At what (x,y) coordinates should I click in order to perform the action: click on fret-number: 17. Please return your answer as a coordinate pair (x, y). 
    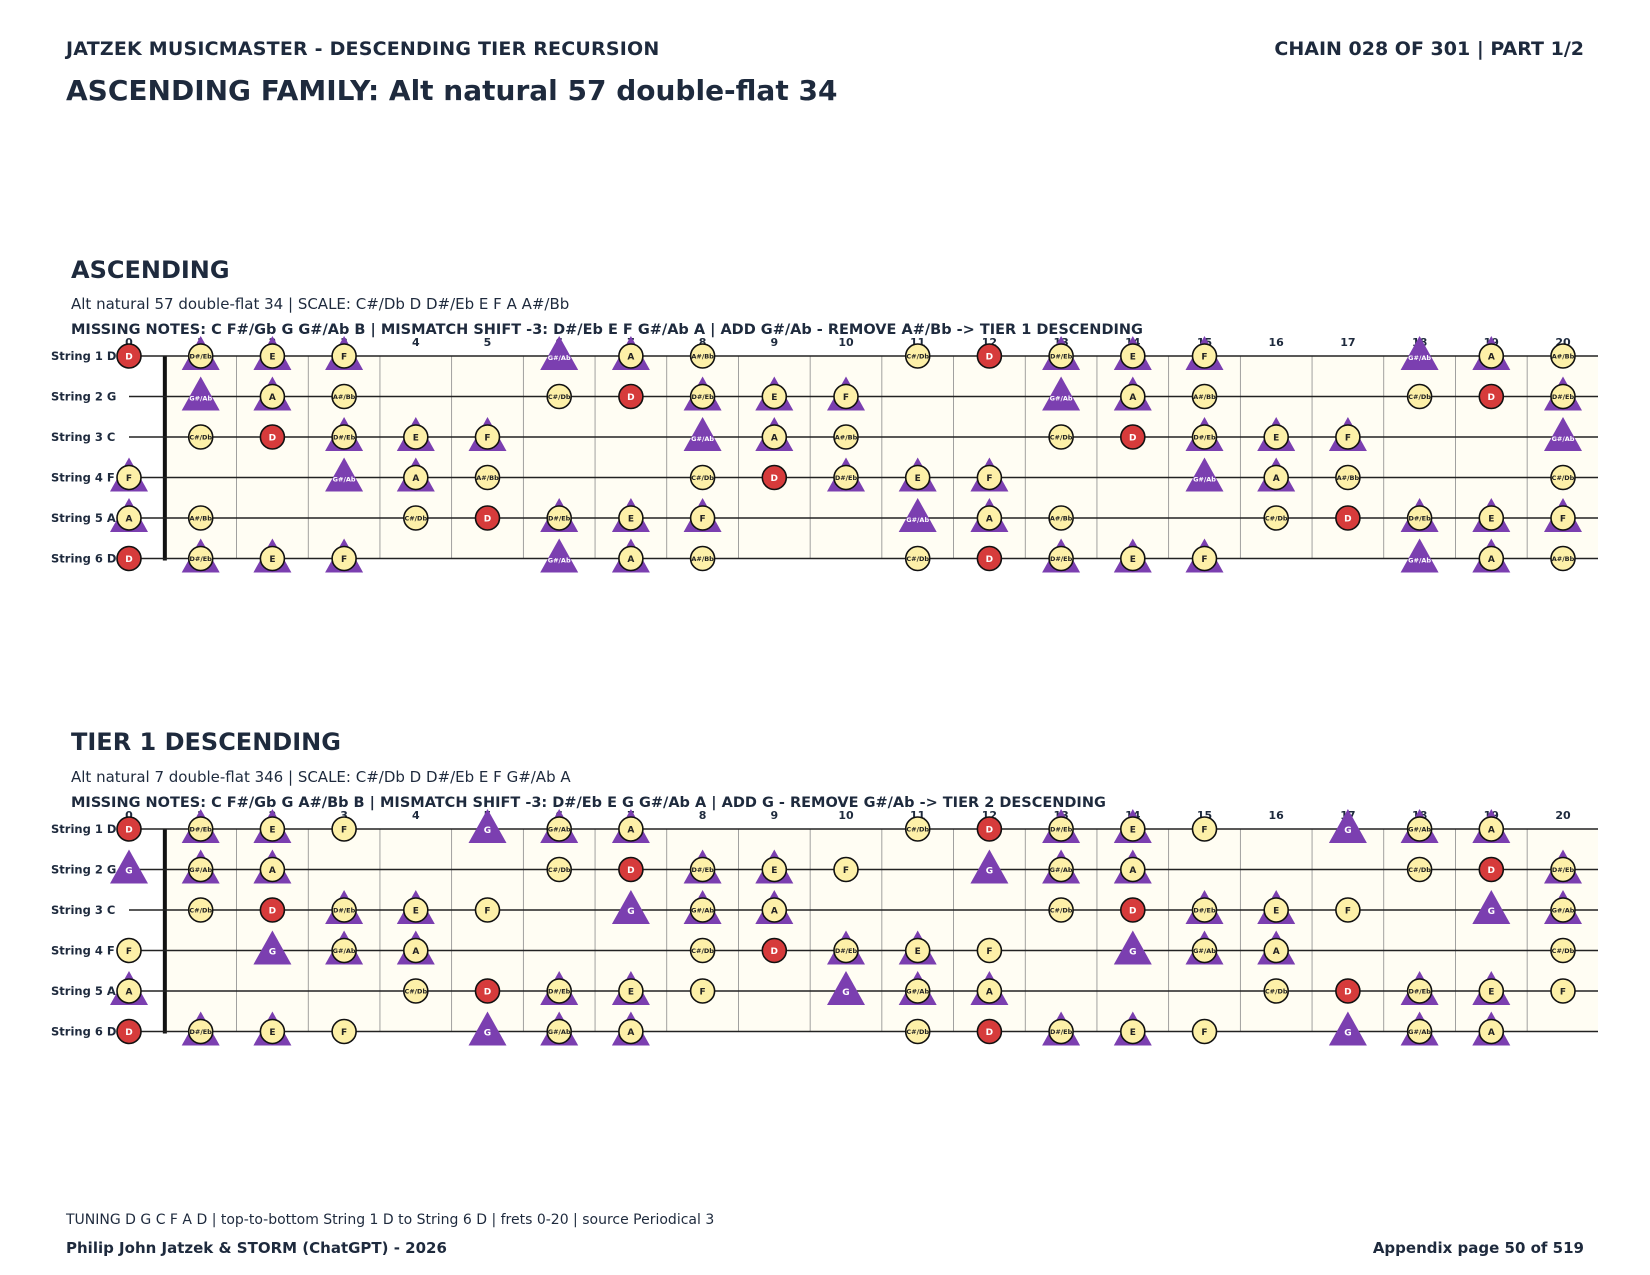
    Looking at the image, I should click on (1347, 342).